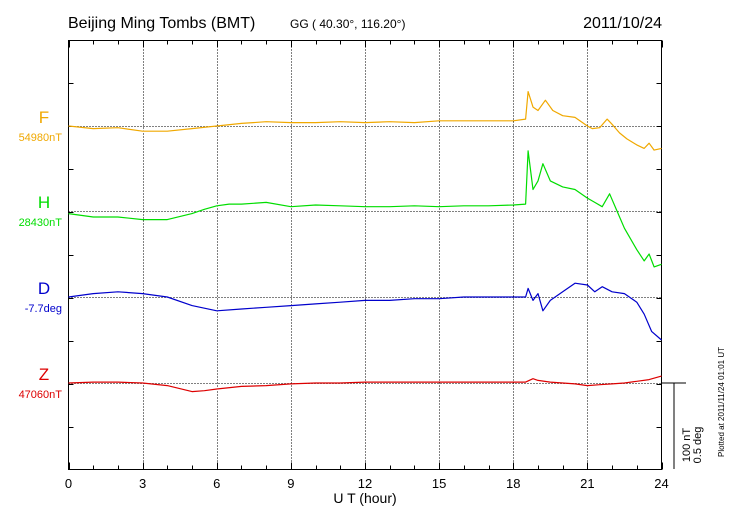  Describe the element at coordinates (513, 483) in the screenshot. I see `x-tick-label: 18` at that location.